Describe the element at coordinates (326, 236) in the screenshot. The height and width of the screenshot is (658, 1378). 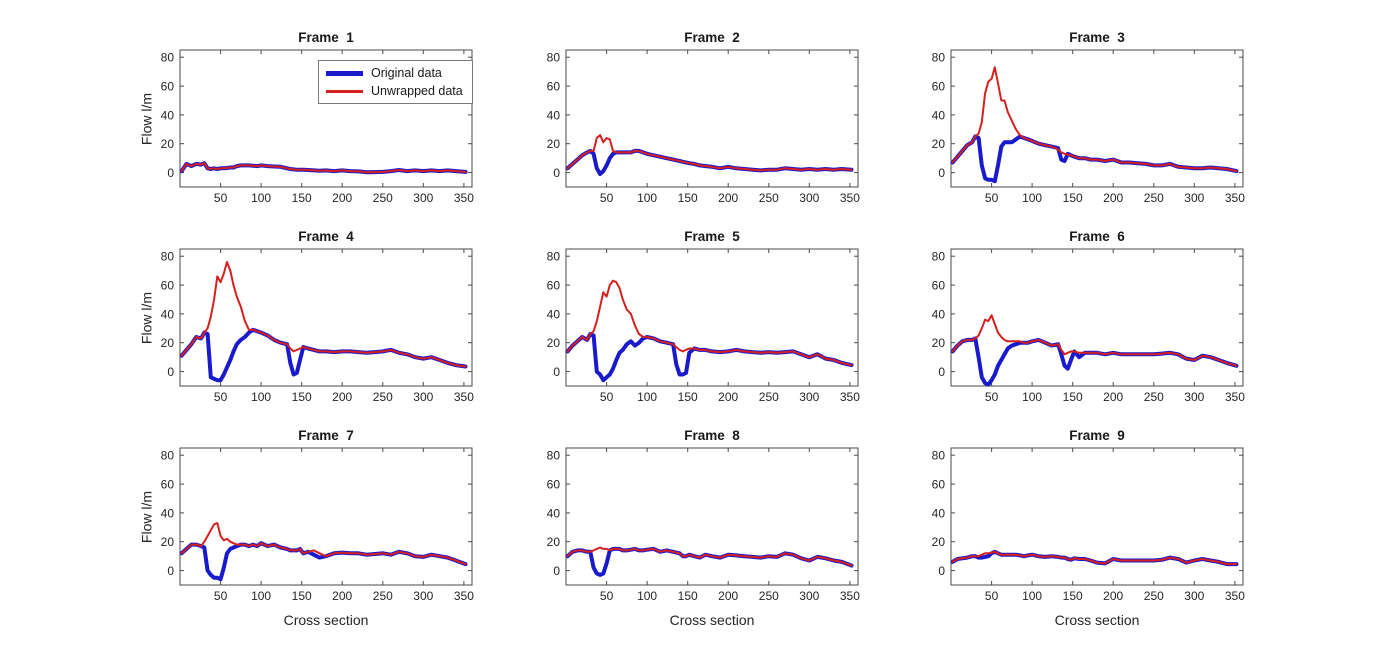
I see `plot-title: Frame 4` at that location.